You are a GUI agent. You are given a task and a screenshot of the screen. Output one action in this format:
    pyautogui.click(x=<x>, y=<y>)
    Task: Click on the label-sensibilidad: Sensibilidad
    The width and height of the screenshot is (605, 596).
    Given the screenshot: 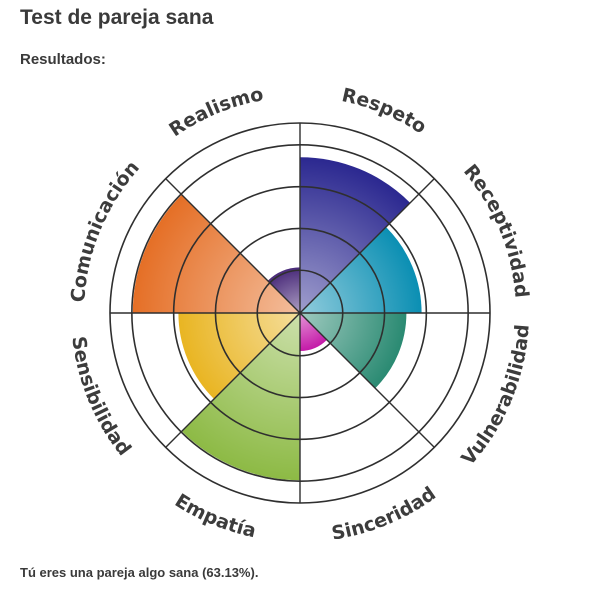 What is the action you would take?
    pyautogui.click(x=101, y=397)
    